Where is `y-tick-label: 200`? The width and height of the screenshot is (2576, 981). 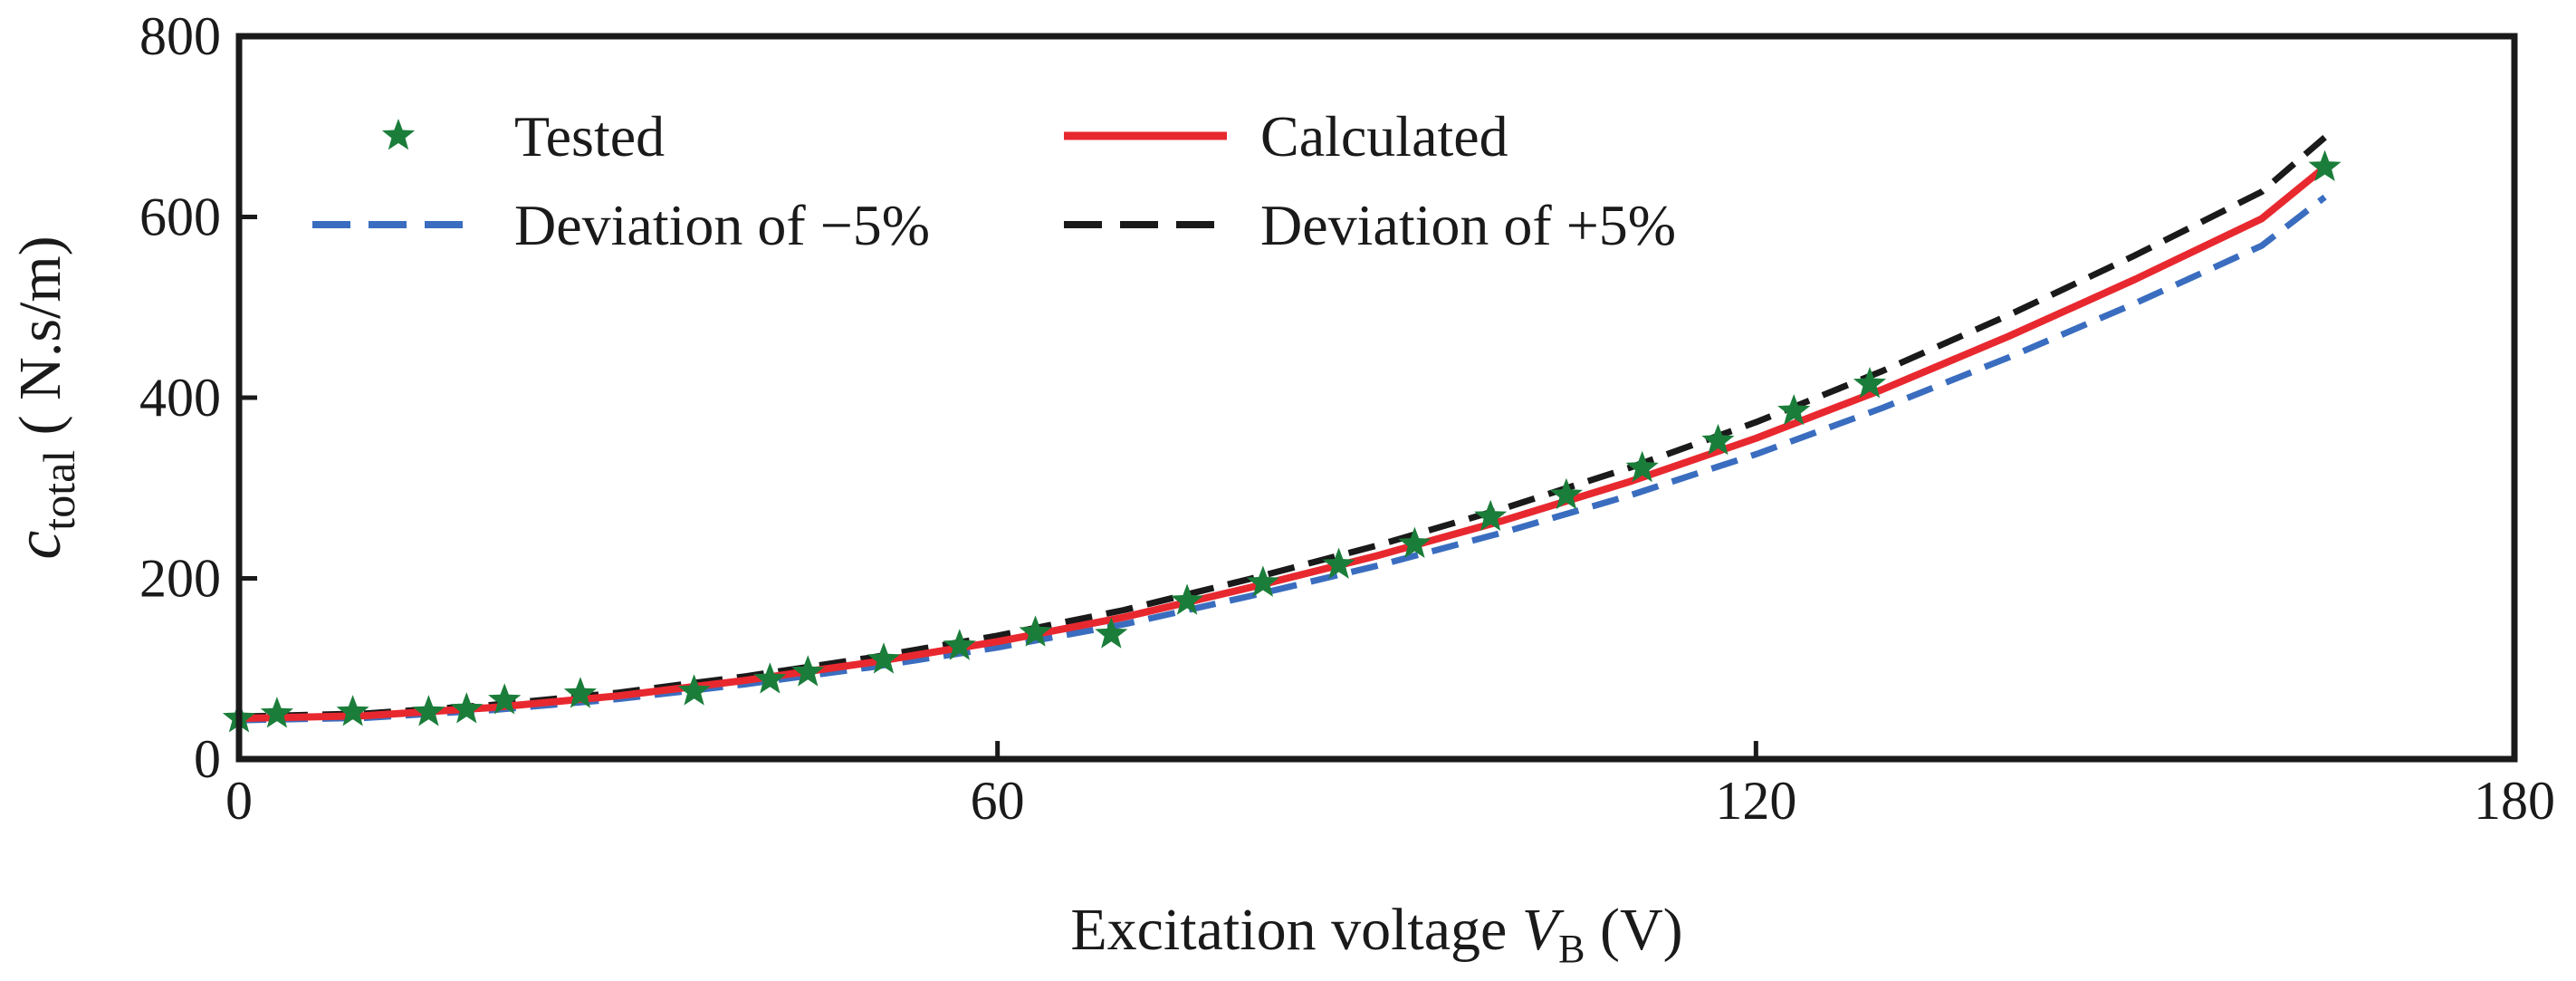 y-tick-label: 200 is located at coordinates (180, 579).